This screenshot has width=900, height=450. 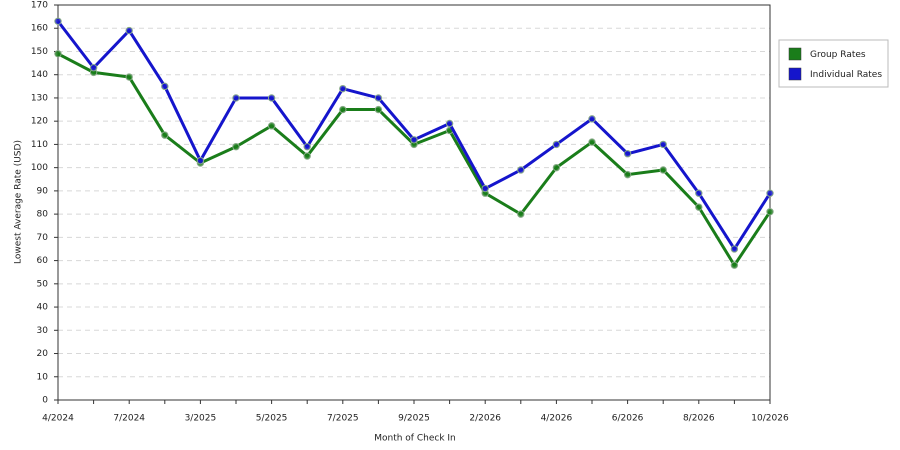 What do you see at coordinates (414, 419) in the screenshot?
I see `x-tick-label: 9/2025` at bounding box center [414, 419].